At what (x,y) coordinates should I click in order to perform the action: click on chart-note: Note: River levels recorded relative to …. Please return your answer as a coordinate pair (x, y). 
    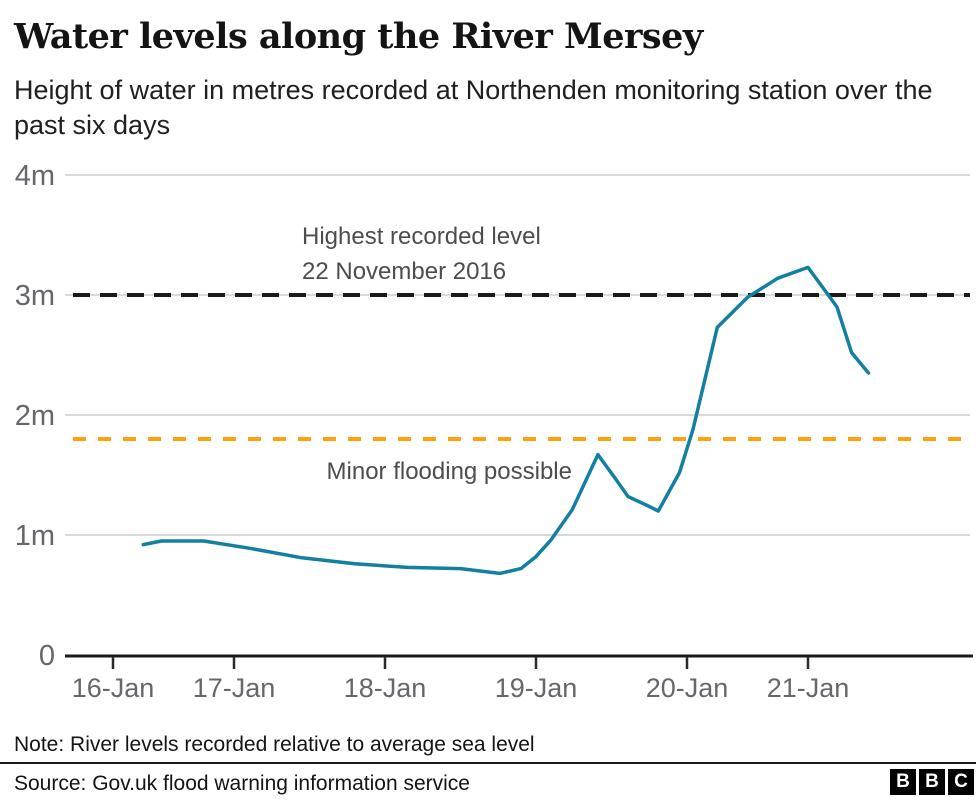
    Looking at the image, I should click on (274, 744).